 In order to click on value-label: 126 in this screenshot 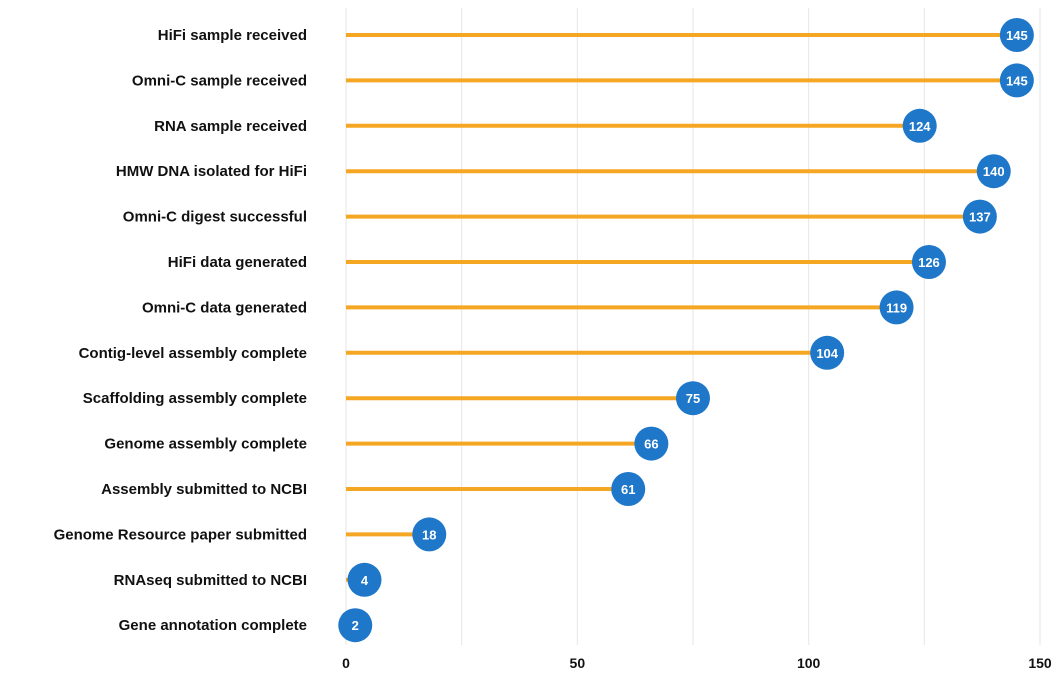, I will do `click(929, 262)`.